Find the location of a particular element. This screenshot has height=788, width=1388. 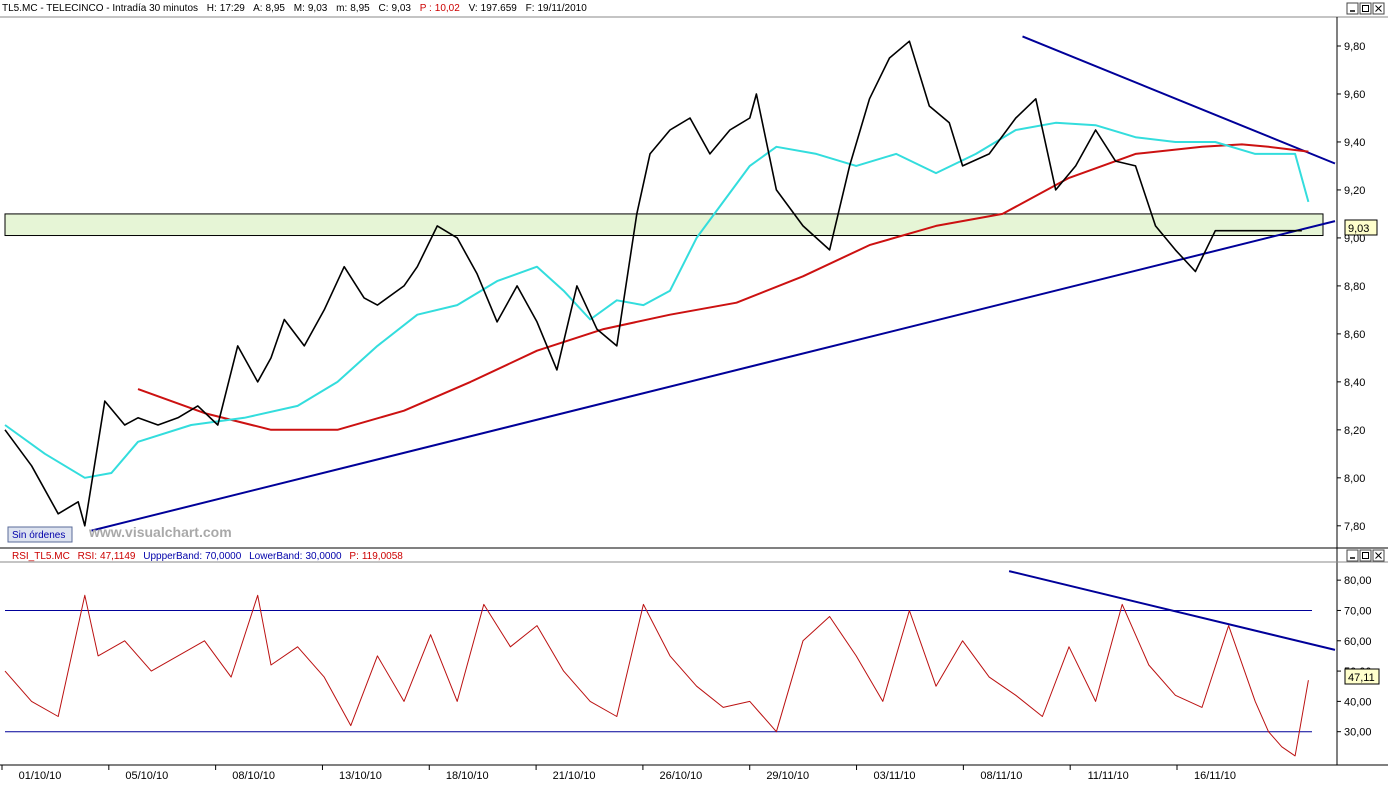

price-tick-label: 8,40 is located at coordinates (1354, 383).